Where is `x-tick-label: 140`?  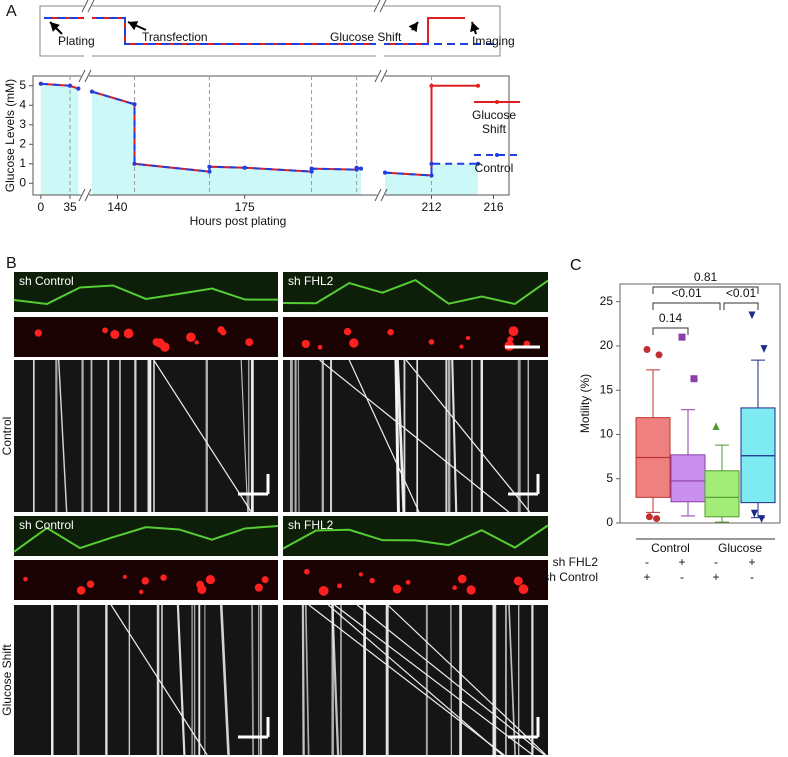 x-tick-label: 140 is located at coordinates (117, 207).